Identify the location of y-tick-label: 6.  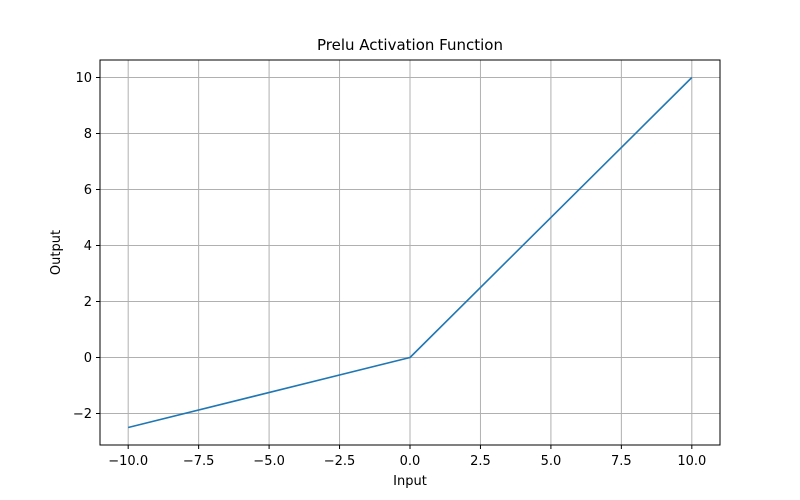
(88, 190).